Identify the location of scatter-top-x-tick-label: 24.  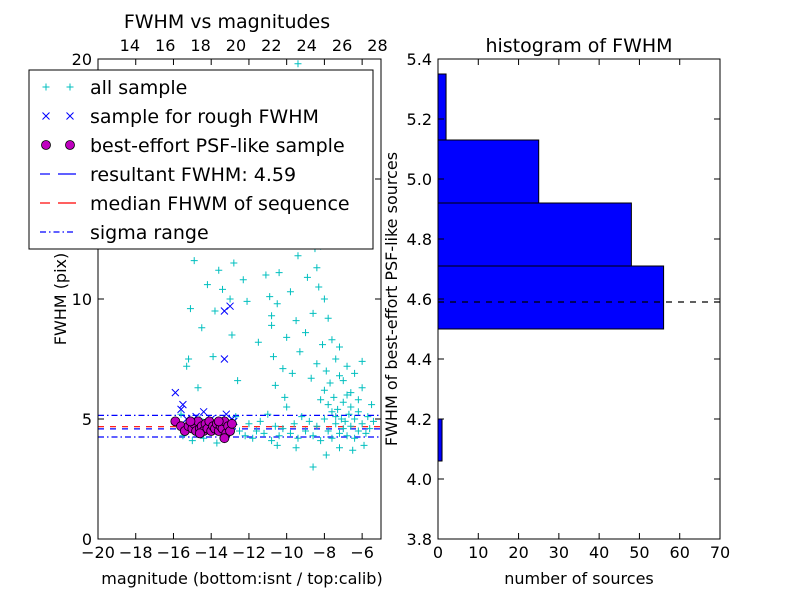
(307, 45).